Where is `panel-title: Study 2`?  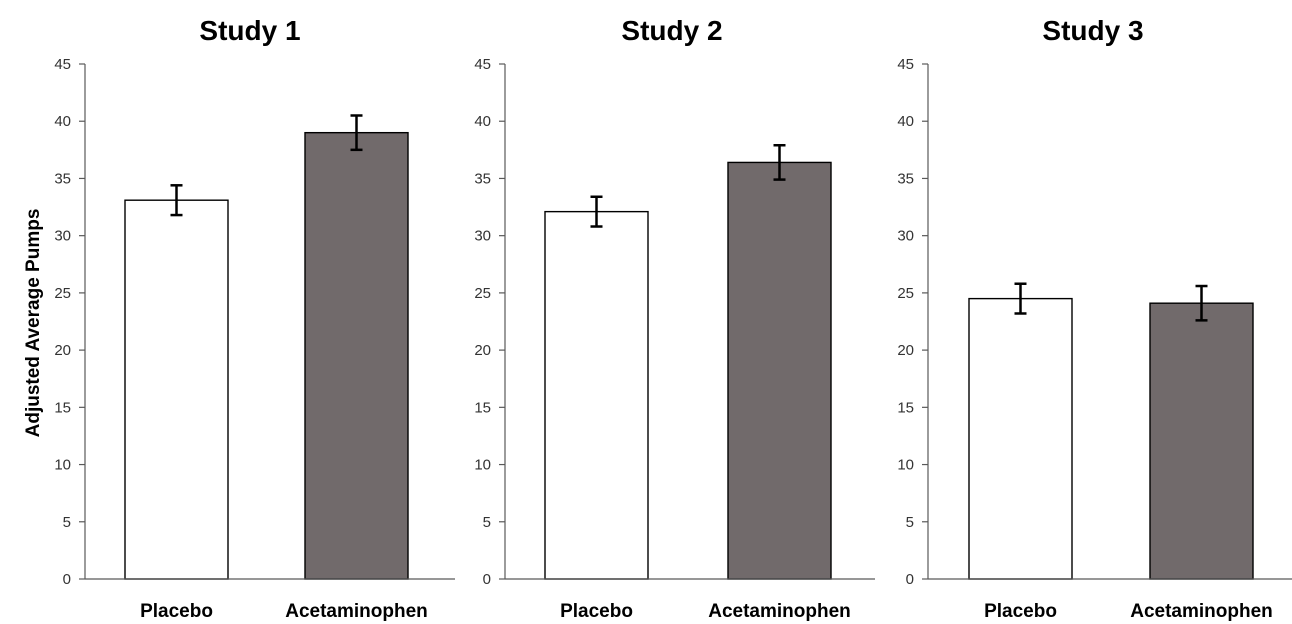
panel-title: Study 2 is located at coordinates (671, 30).